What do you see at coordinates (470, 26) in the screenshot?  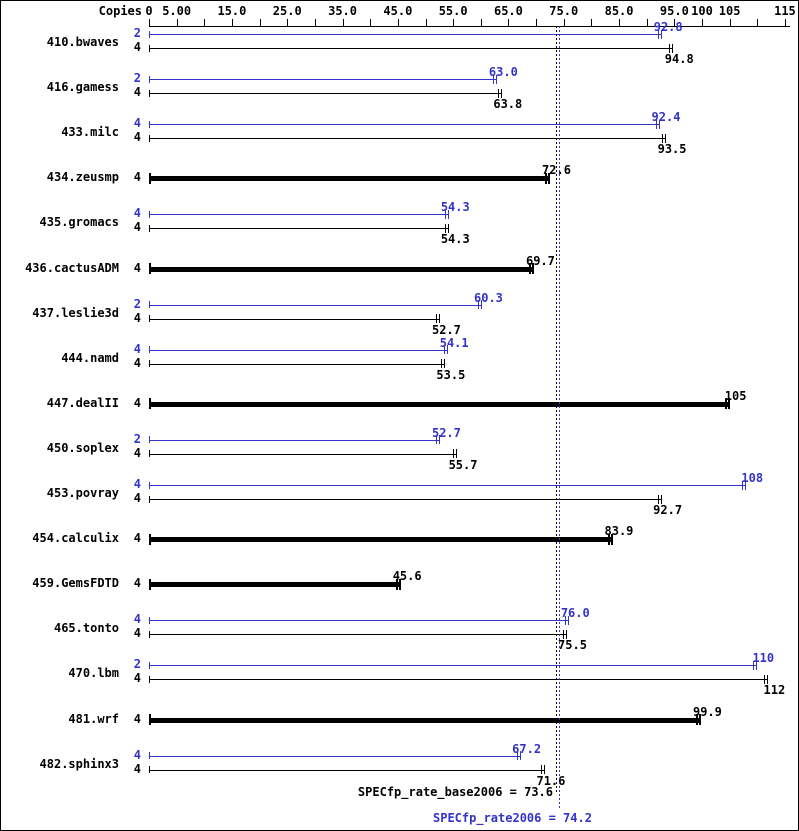 I see `axis-line` at bounding box center [470, 26].